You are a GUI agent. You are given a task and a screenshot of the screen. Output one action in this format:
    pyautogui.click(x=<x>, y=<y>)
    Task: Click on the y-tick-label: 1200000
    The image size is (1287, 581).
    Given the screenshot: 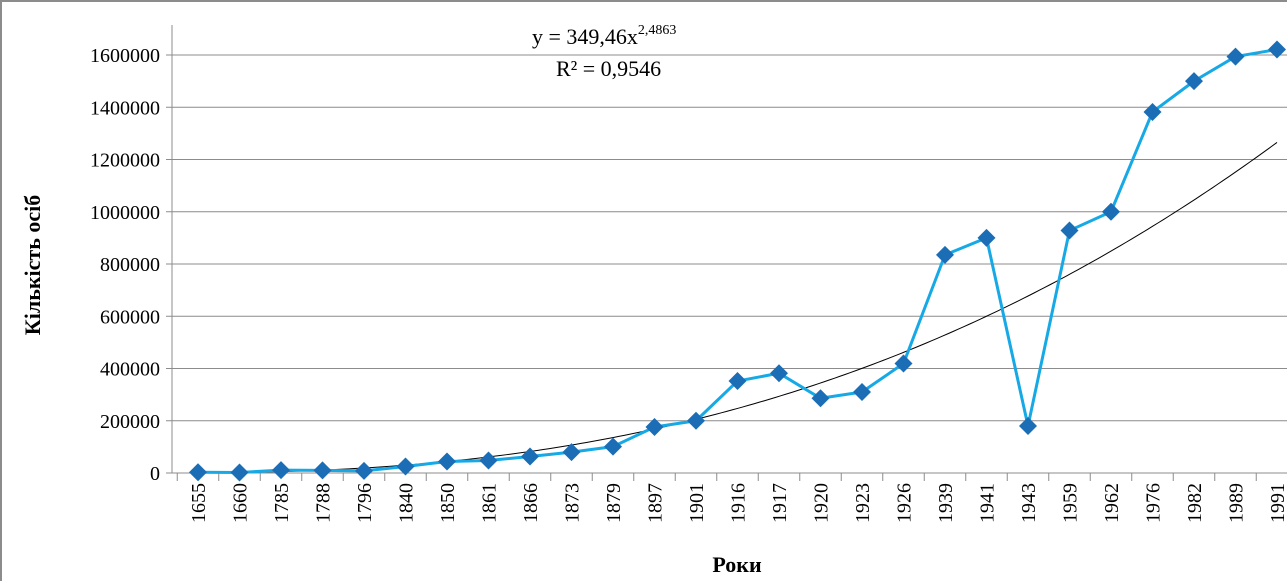 What is the action you would take?
    pyautogui.click(x=125, y=161)
    